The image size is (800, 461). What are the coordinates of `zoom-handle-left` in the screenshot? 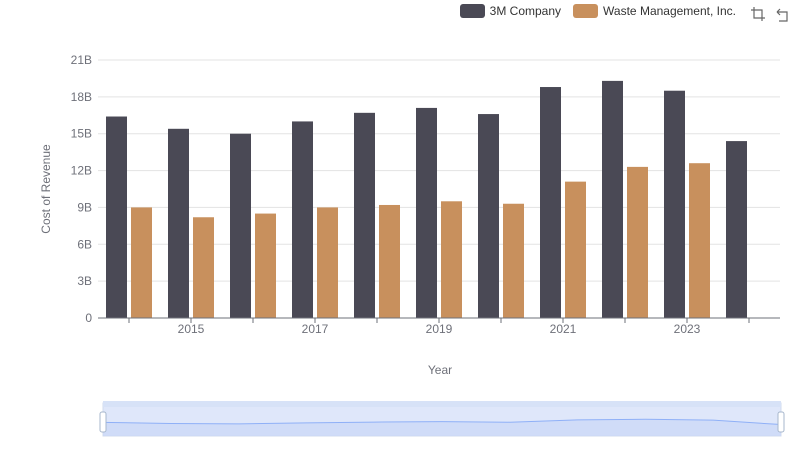 It's located at (103, 422).